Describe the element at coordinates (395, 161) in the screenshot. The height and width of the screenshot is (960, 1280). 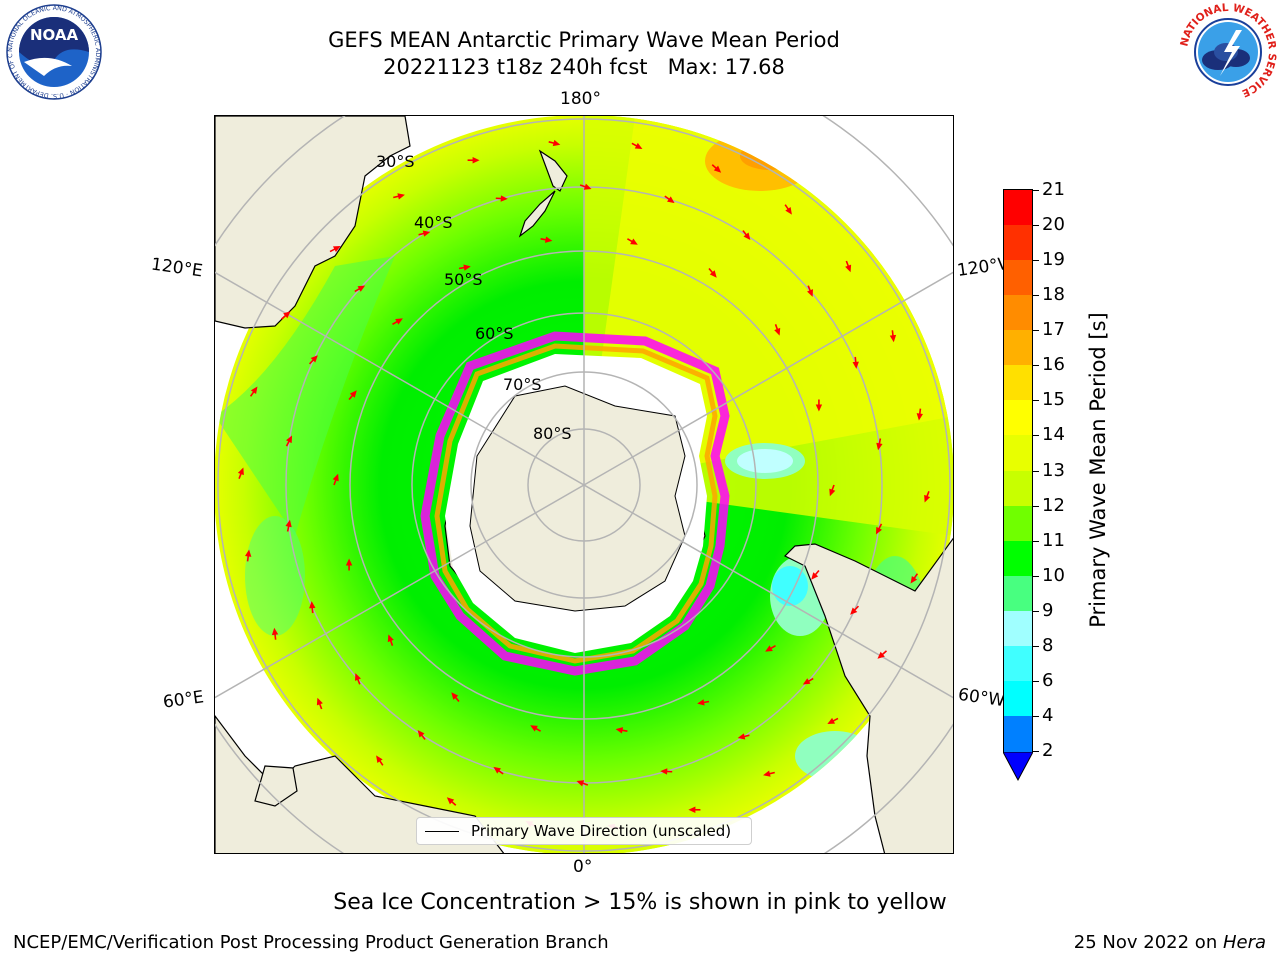
I see `lat-label-30s: 30°S` at that location.